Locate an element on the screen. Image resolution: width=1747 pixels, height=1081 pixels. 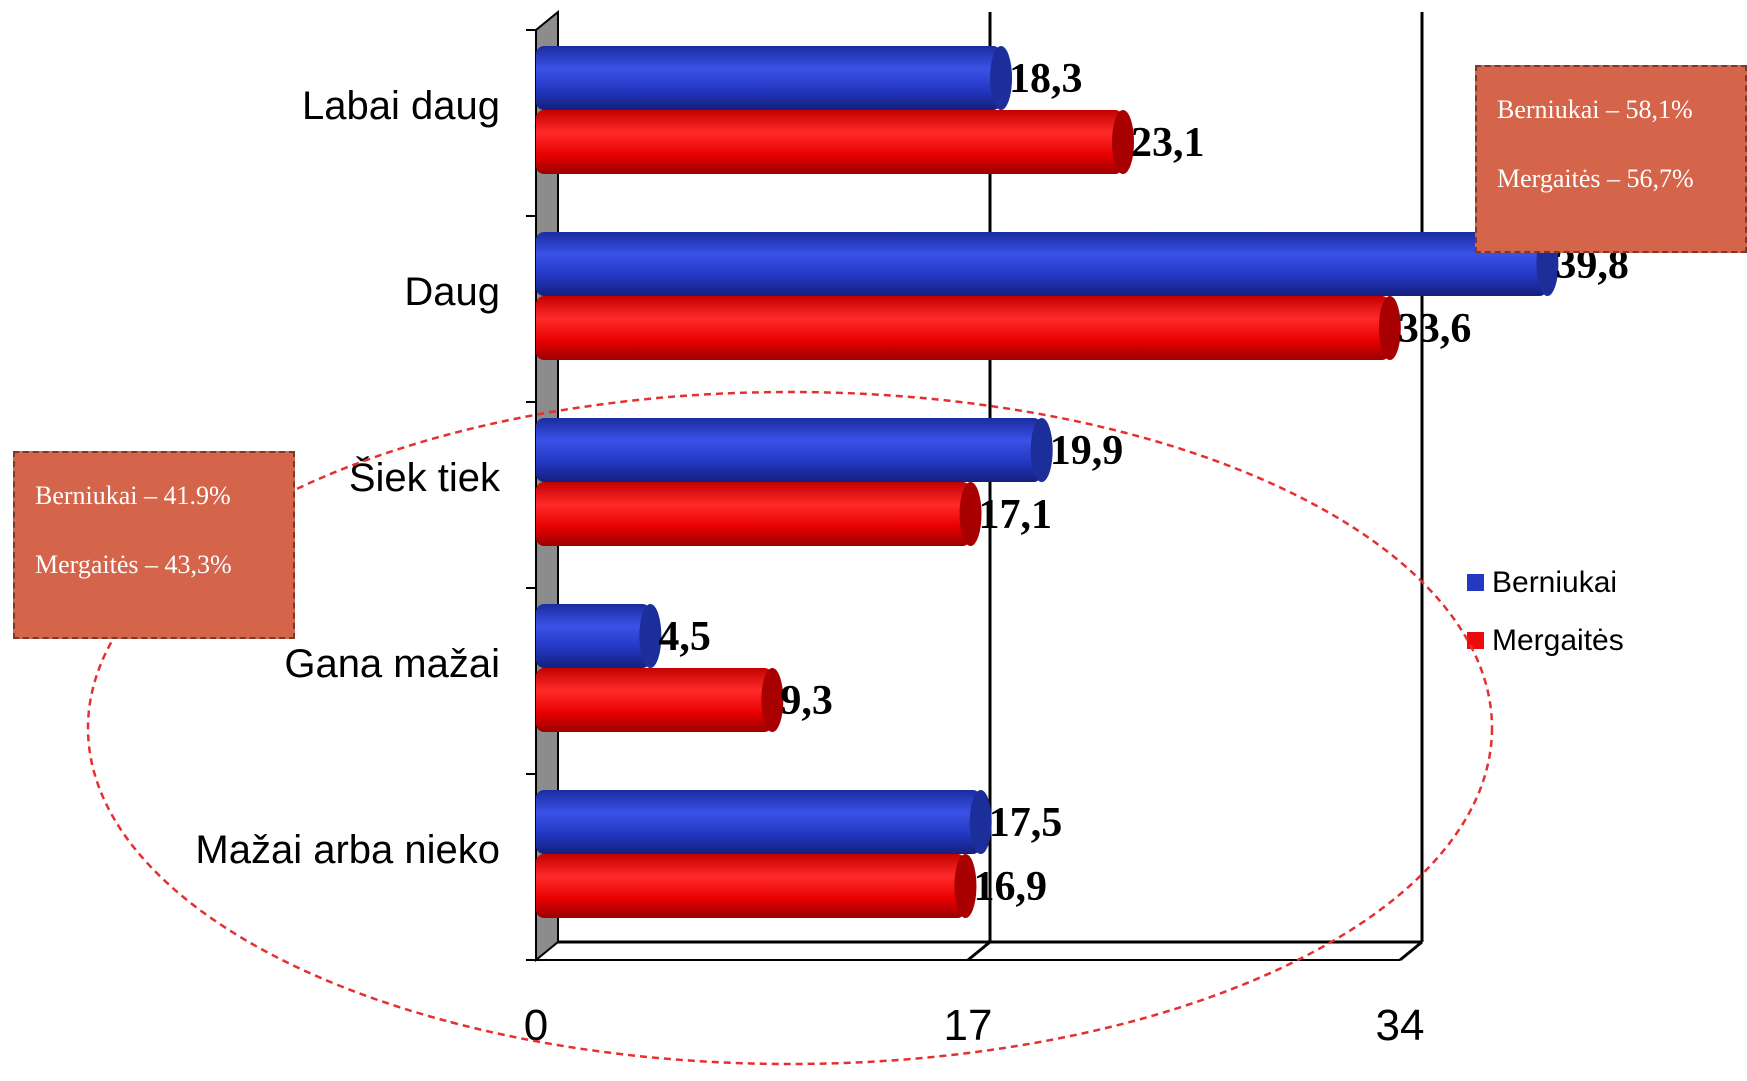
data-label-0-0: 18,3 is located at coordinates (1046, 79).